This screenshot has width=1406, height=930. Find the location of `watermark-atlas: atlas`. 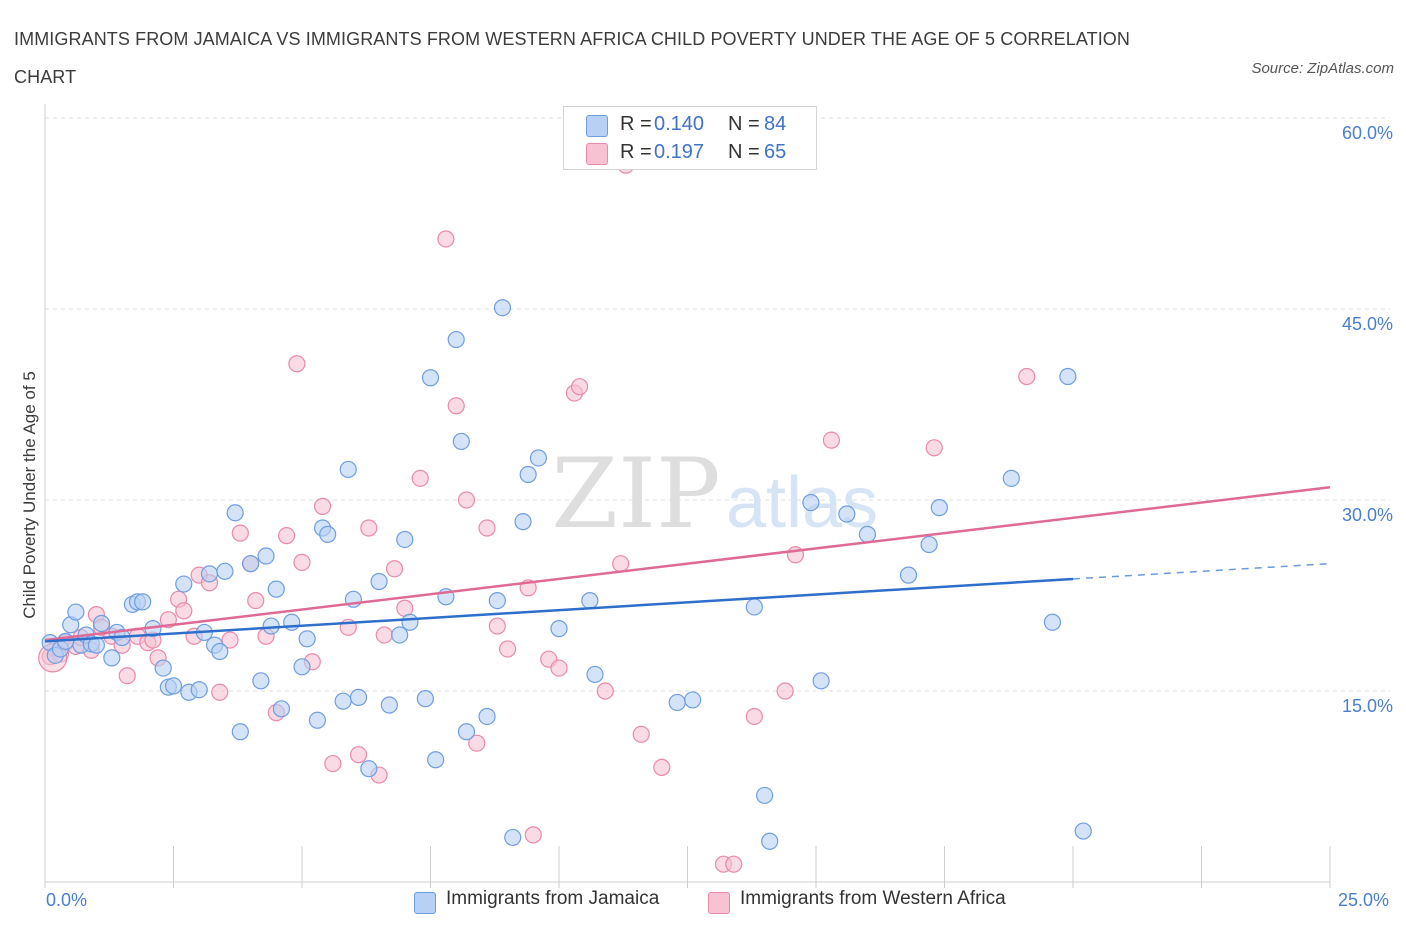

watermark-atlas: atlas is located at coordinates (802, 503).